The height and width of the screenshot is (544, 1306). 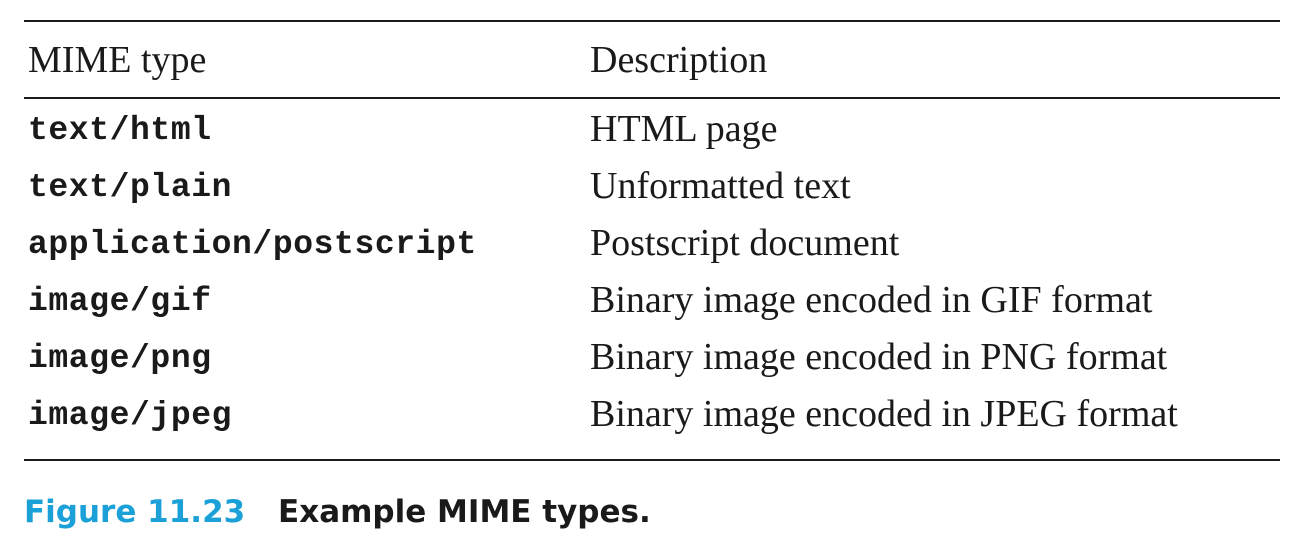 What do you see at coordinates (252, 244) in the screenshot?
I see `mime-type-cell: application/postscript` at bounding box center [252, 244].